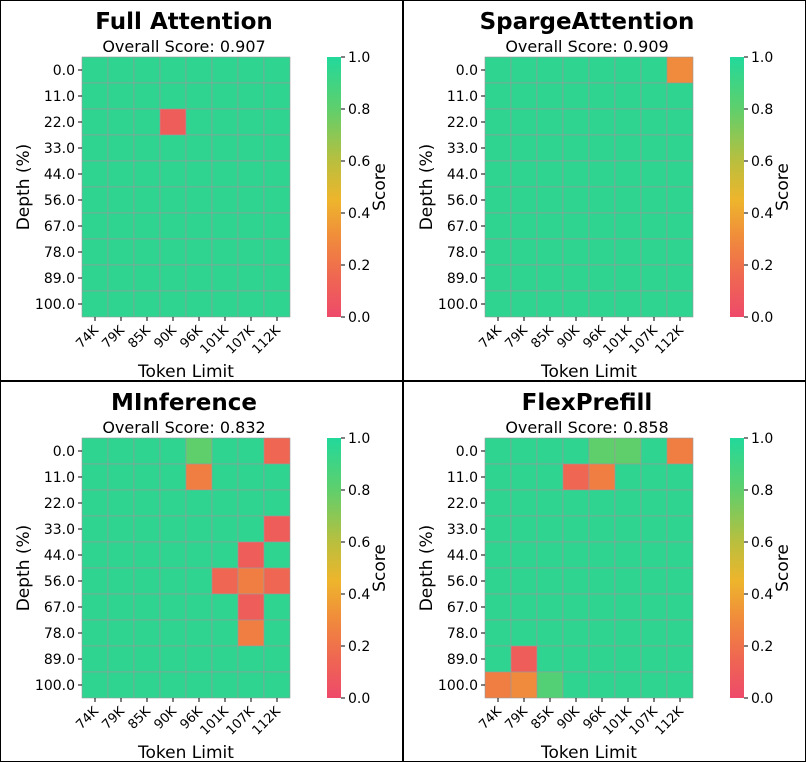 The image size is (806, 762). What do you see at coordinates (462, 123) in the screenshot?
I see `y-tick-label: 22.0` at bounding box center [462, 123].